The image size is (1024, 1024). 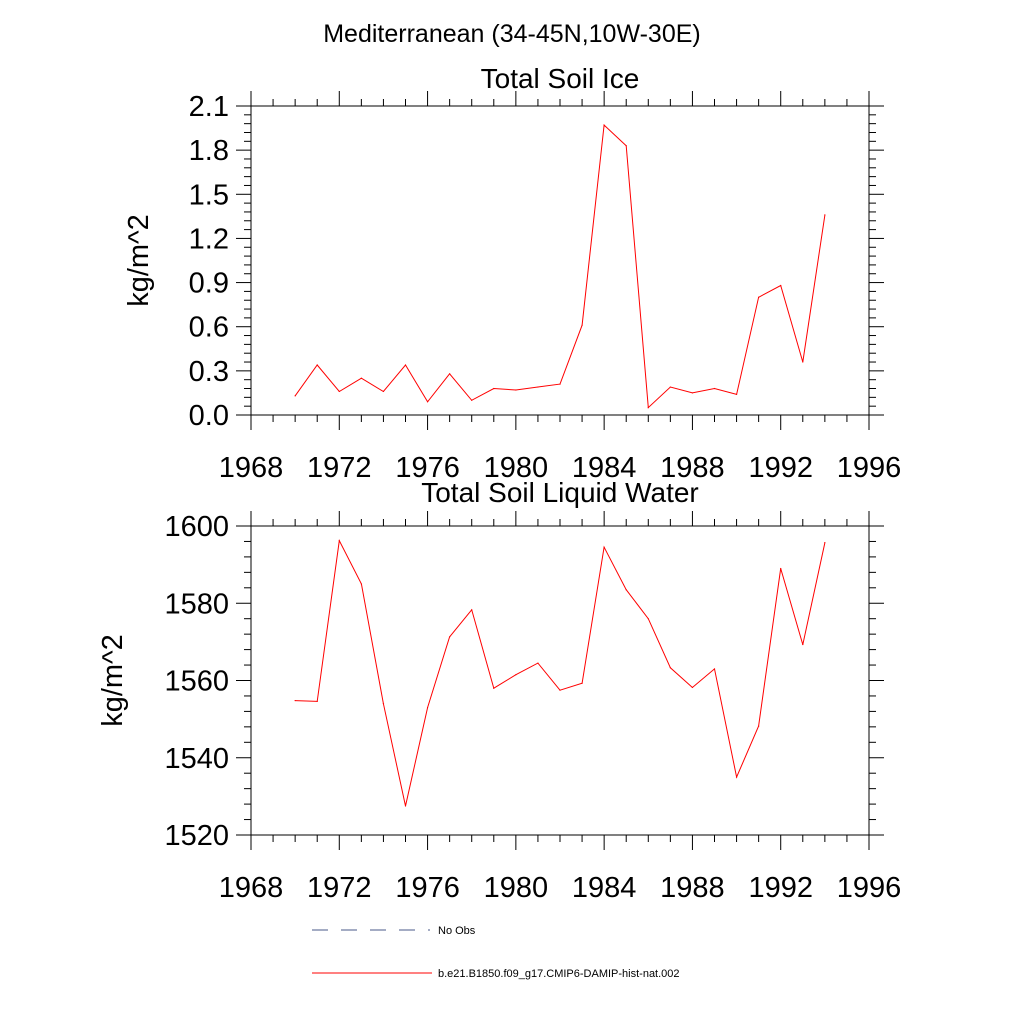 What do you see at coordinates (560, 78) in the screenshot?
I see `chart-title: Total Soil Ice` at bounding box center [560, 78].